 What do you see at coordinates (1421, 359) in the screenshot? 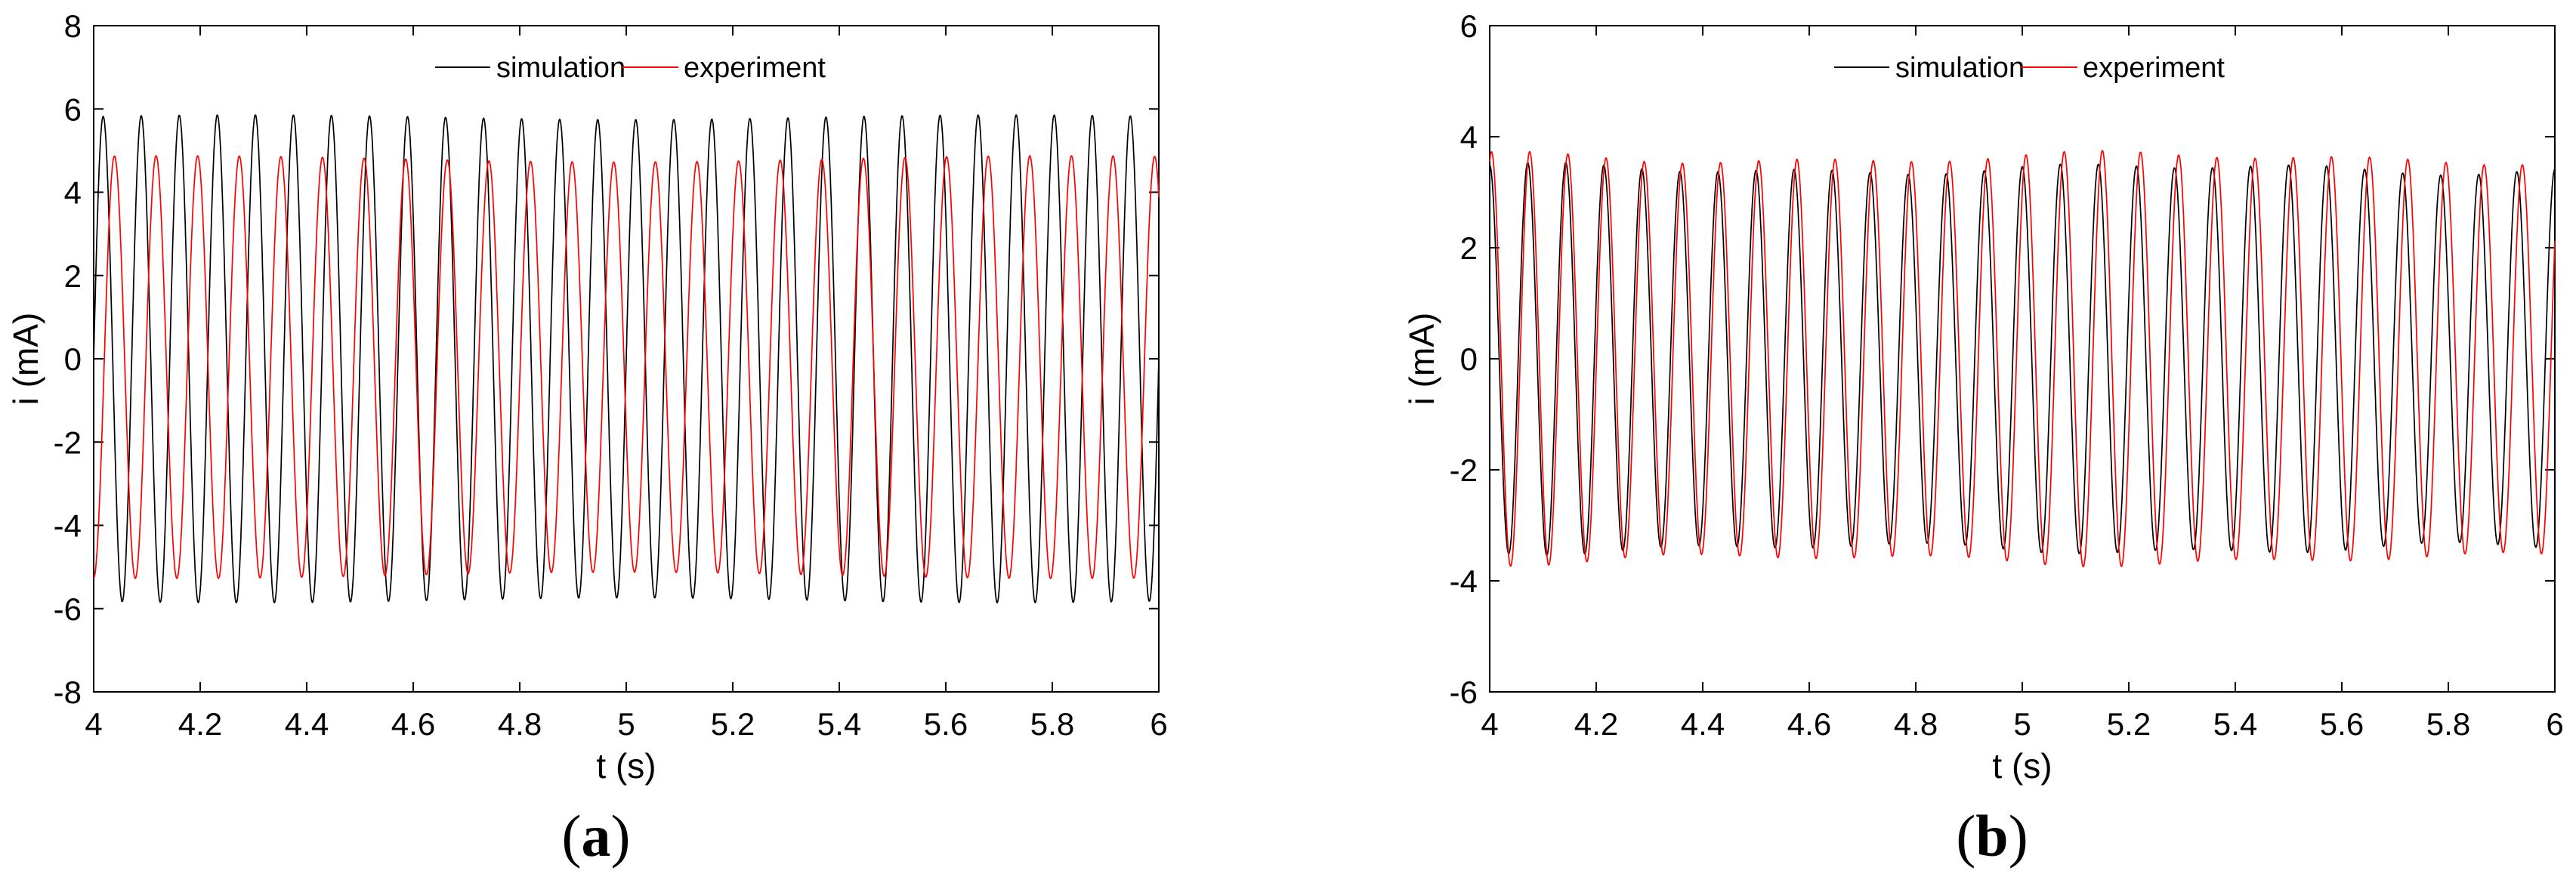
I see `y-axis-label-b: i (mA)` at bounding box center [1421, 359].